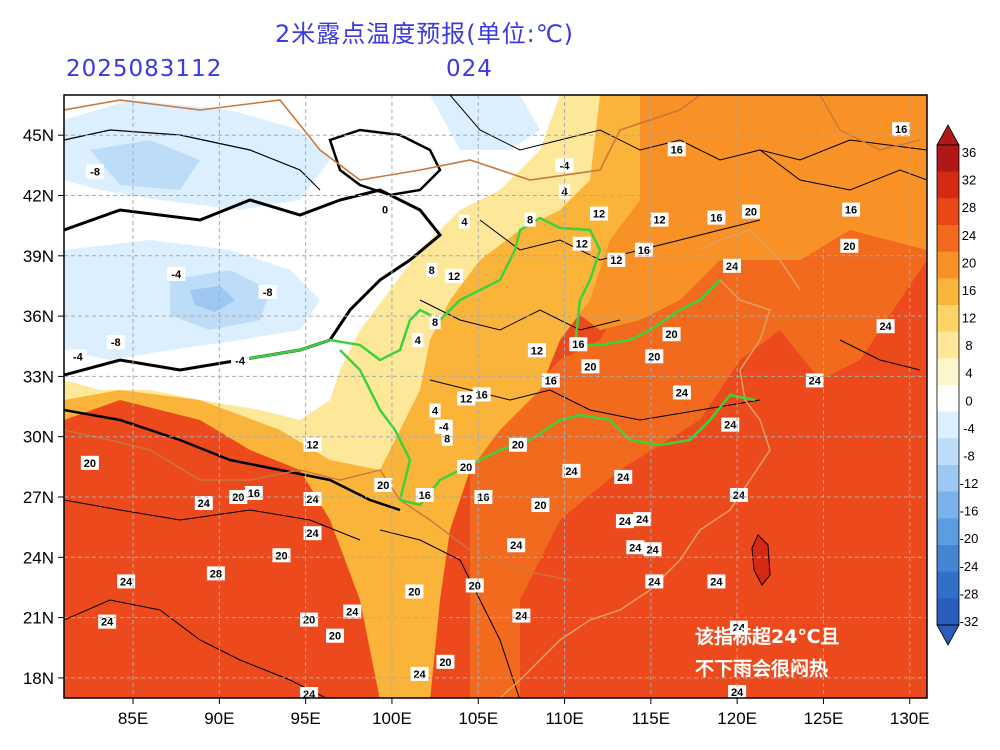 The image size is (1000, 750). Describe the element at coordinates (212, 299) in the screenshot. I see `coldest-patch-fill` at that location.